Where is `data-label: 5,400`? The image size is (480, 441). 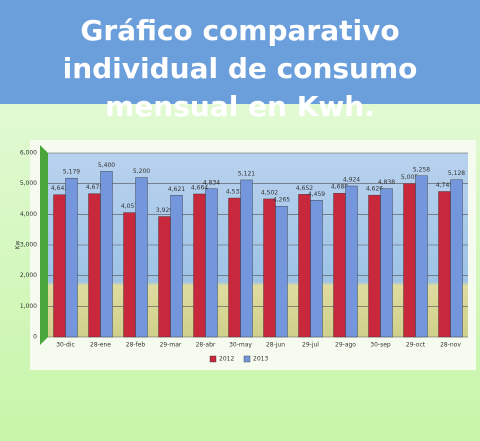
data-label: 5,400 is located at coordinates (106, 165).